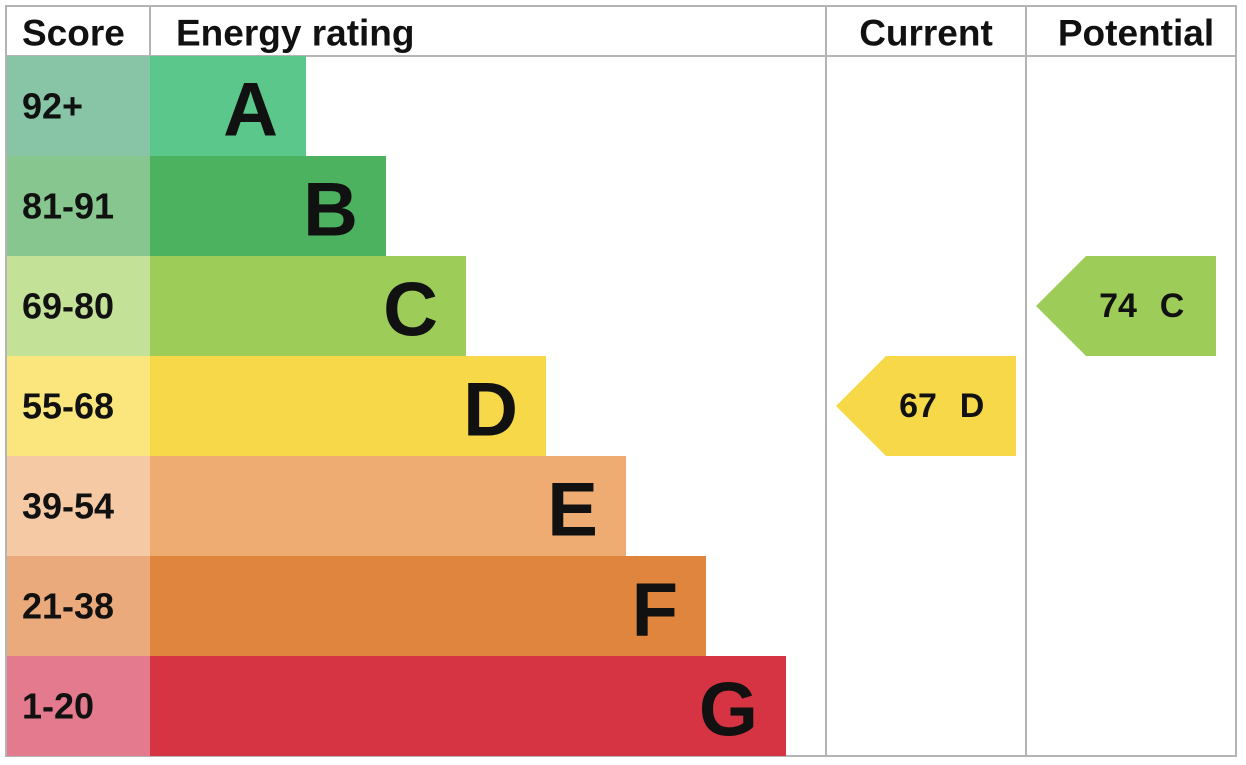 This screenshot has width=1246, height=765. What do you see at coordinates (655, 610) in the screenshot?
I see `band-letter: F` at bounding box center [655, 610].